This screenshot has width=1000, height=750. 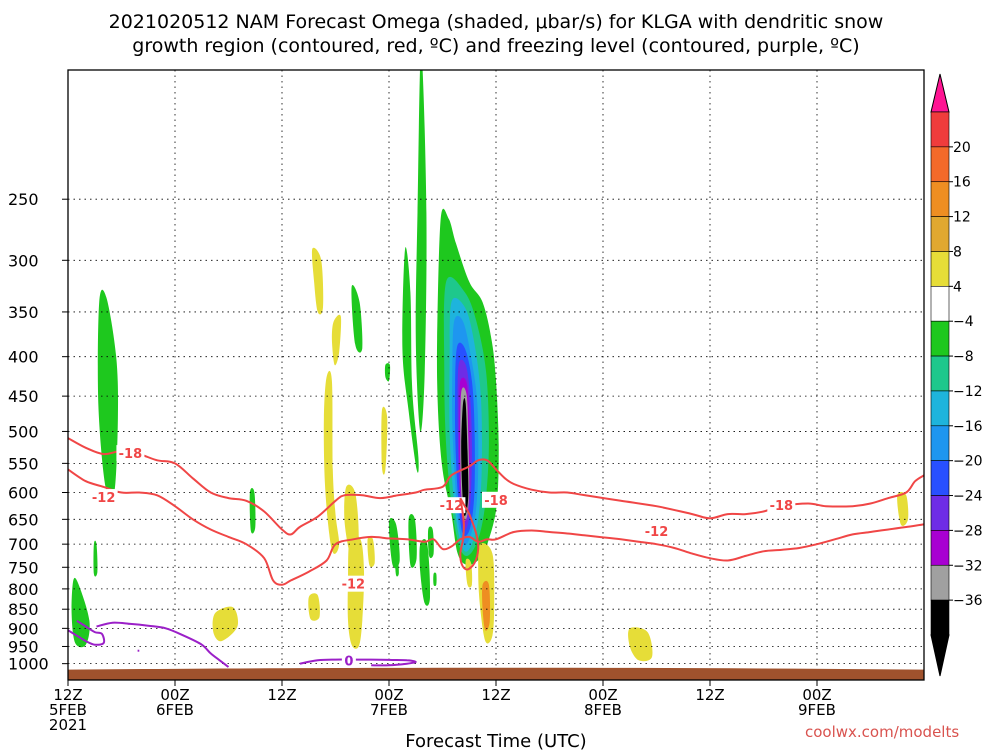 What do you see at coordinates (940, 93) in the screenshot?
I see `colorbar-top-arrow` at bounding box center [940, 93].